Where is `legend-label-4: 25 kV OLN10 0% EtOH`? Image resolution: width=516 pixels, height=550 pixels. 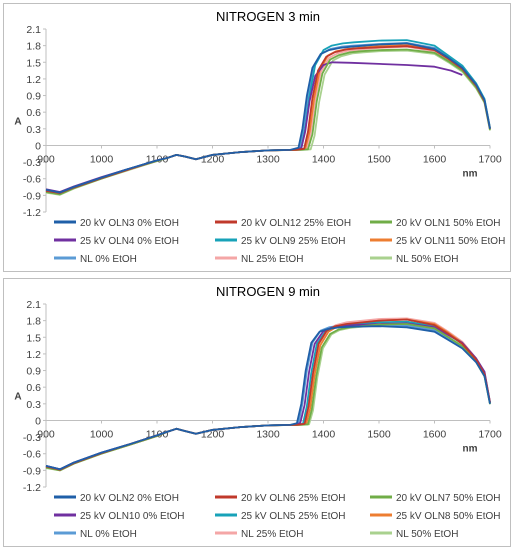 legend-label-4: 25 kV OLN10 0% EtOH is located at coordinates (132, 516).